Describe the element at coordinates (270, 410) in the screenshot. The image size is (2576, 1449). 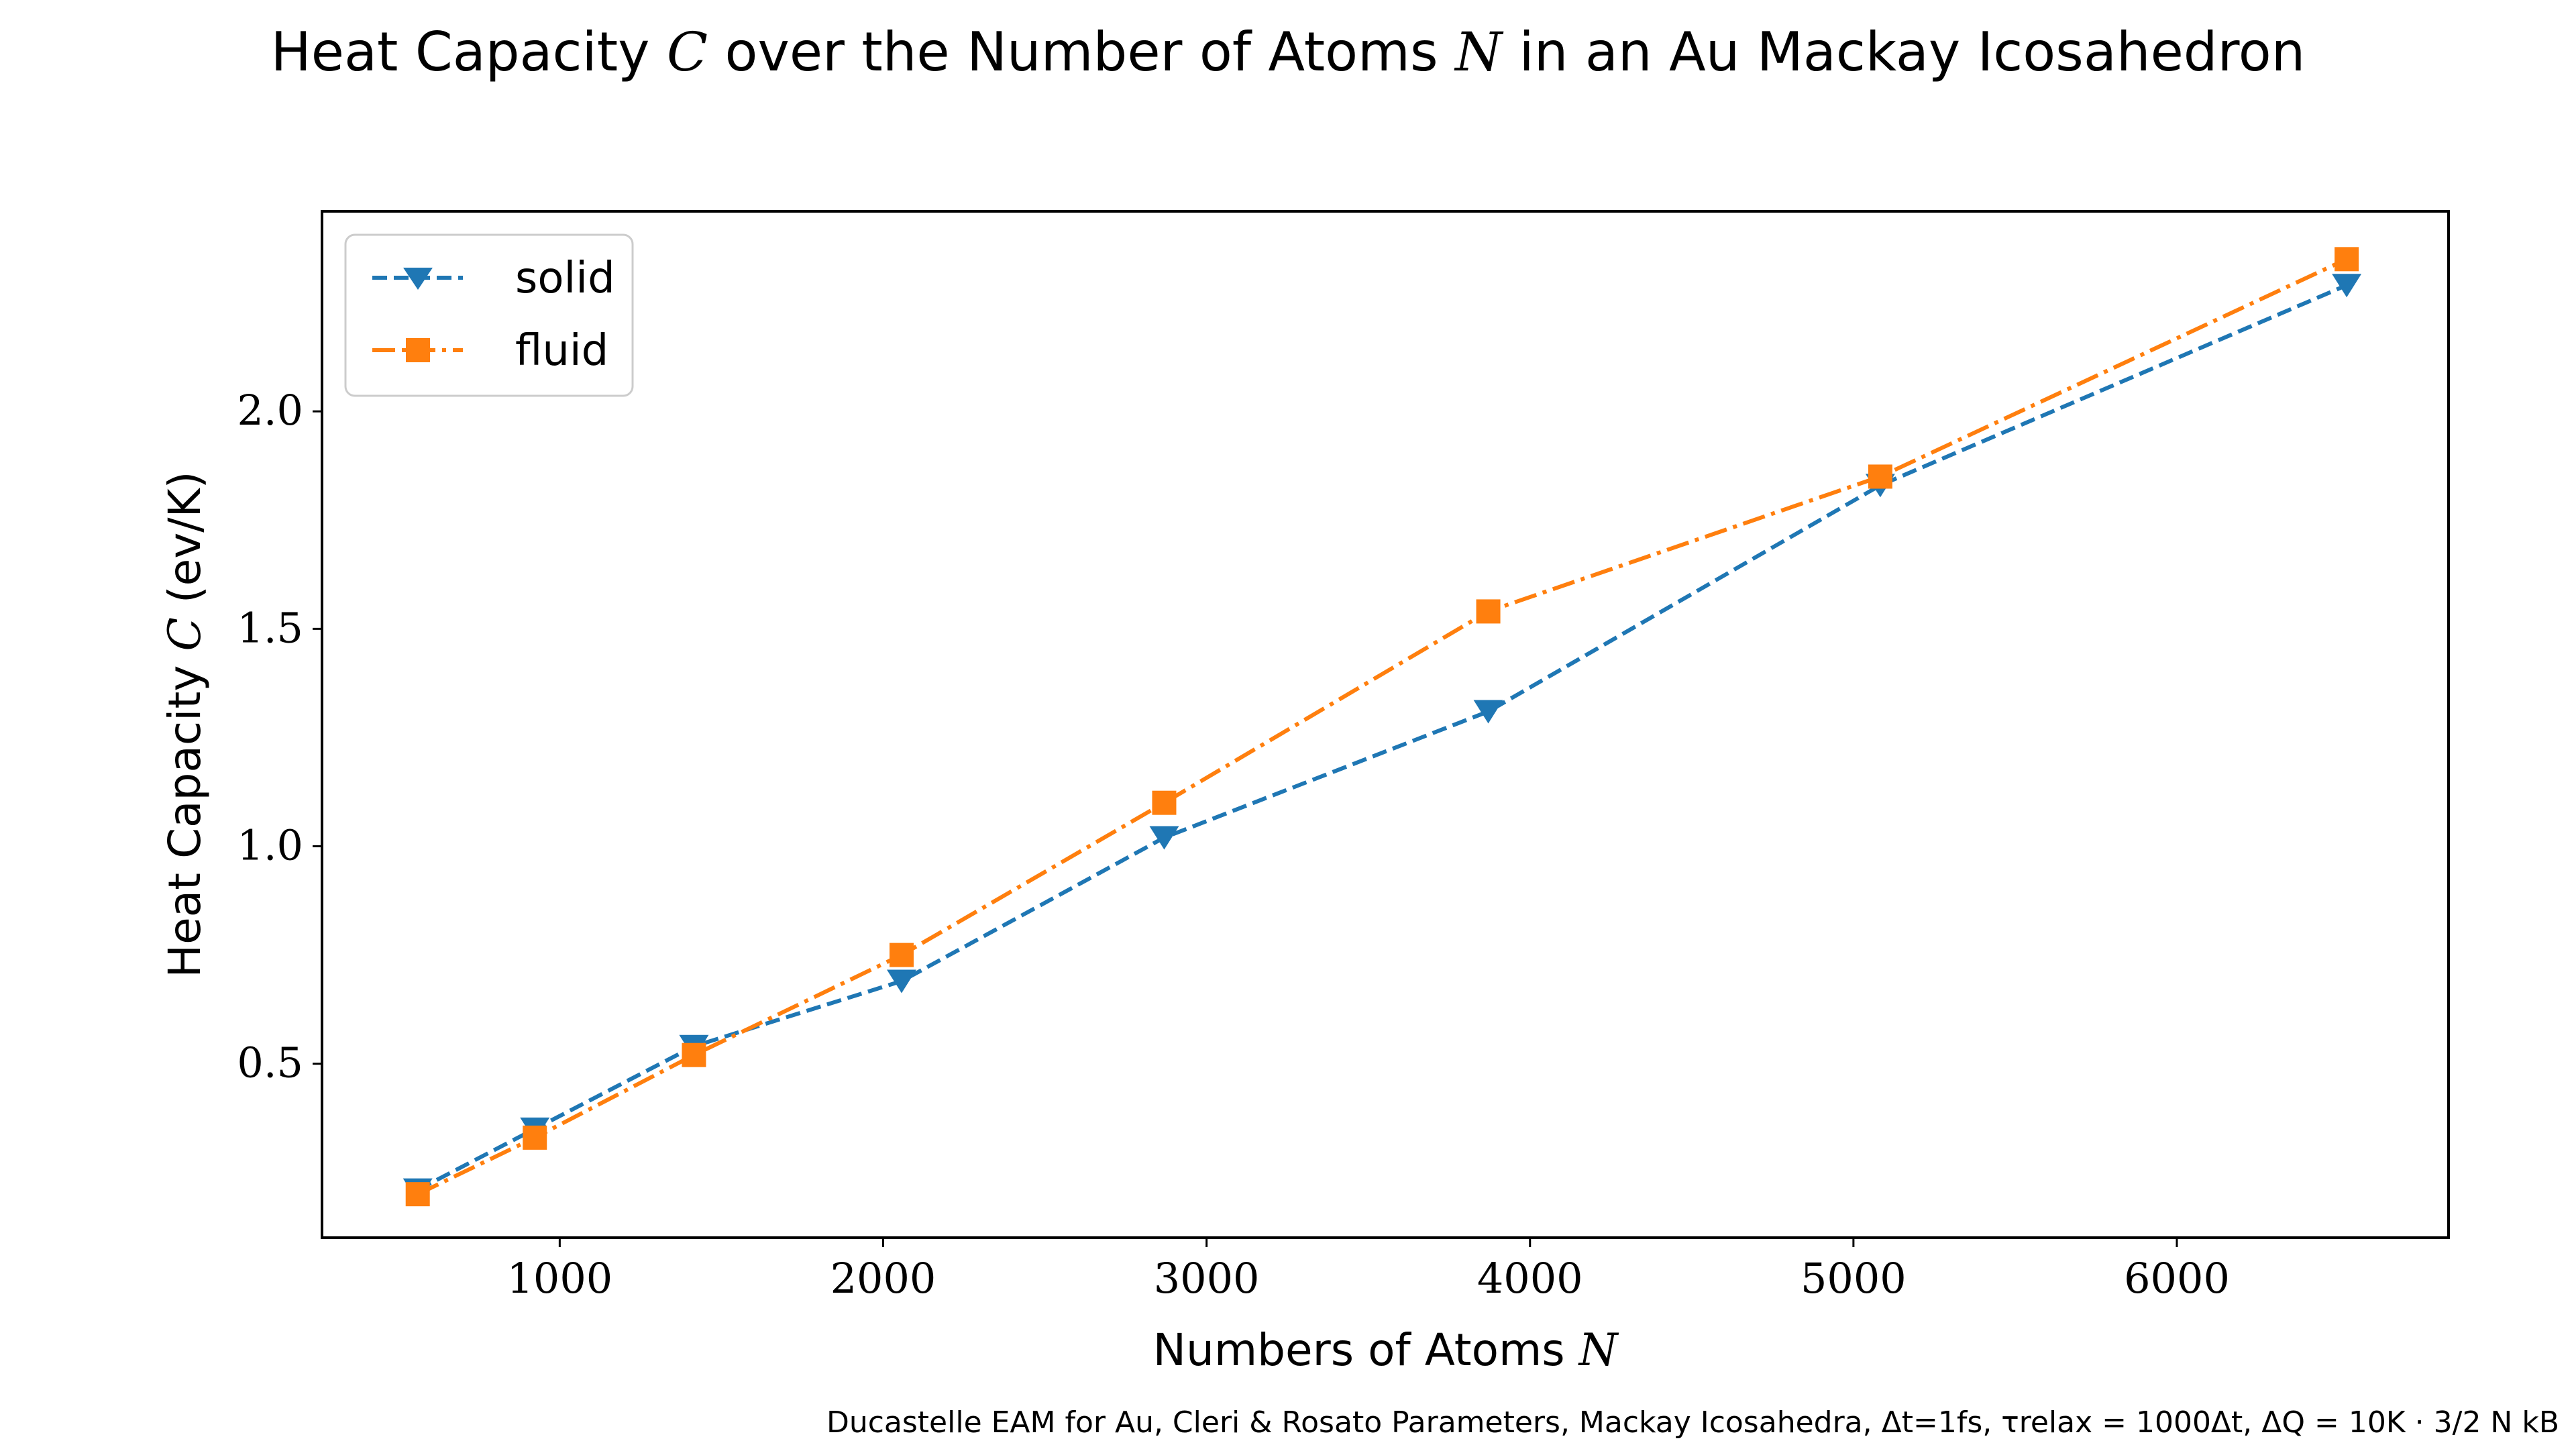
I see `y-tick-label: 2.0` at that location.